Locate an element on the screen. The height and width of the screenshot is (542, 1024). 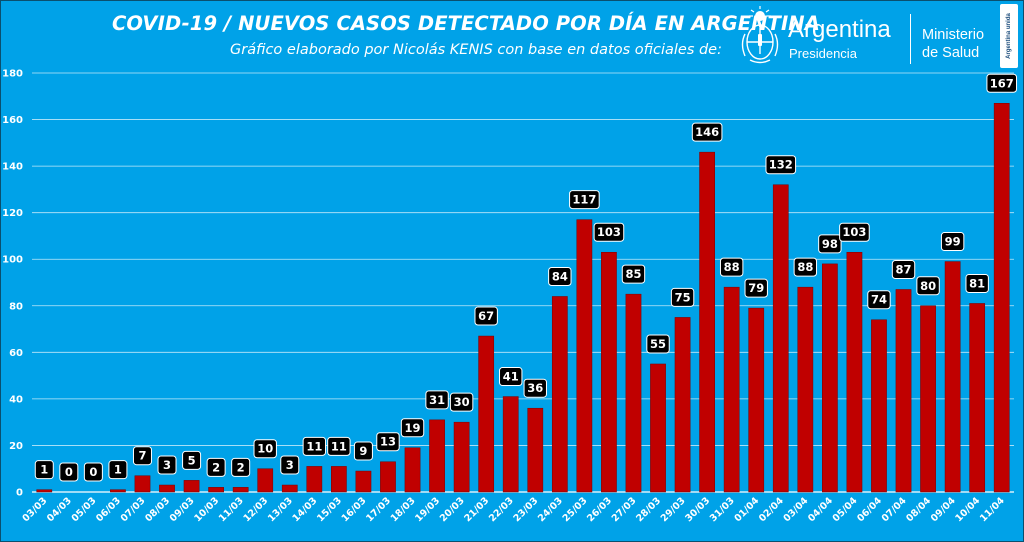
x-tick-label: 07/04 is located at coordinates (894, 509).